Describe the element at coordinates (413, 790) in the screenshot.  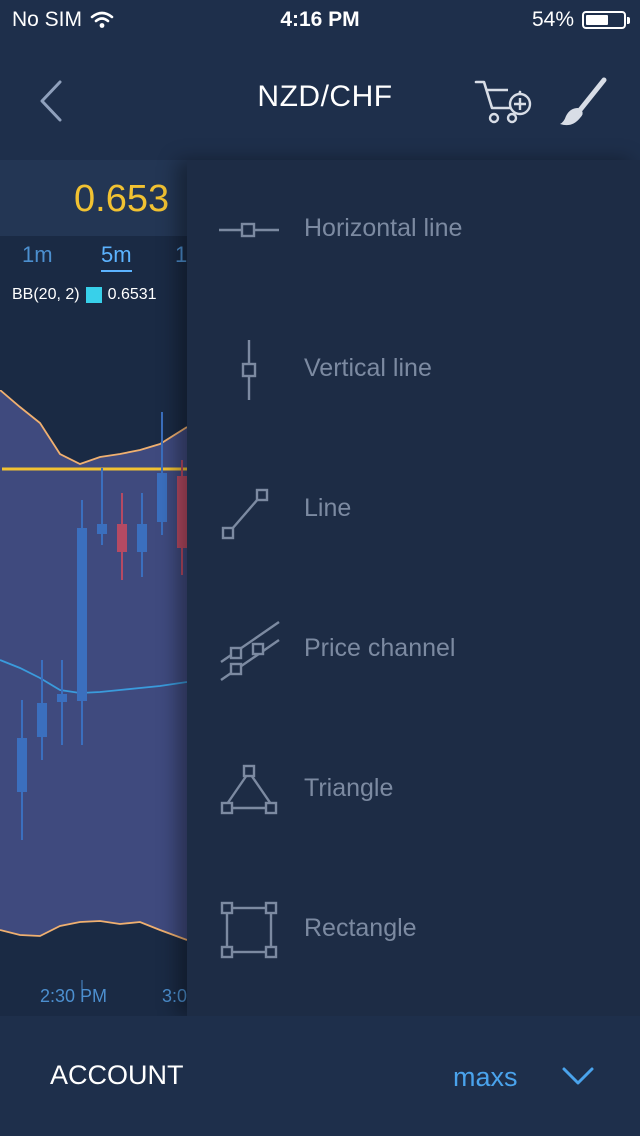
I see `tool-triangle: Triangle` at that location.